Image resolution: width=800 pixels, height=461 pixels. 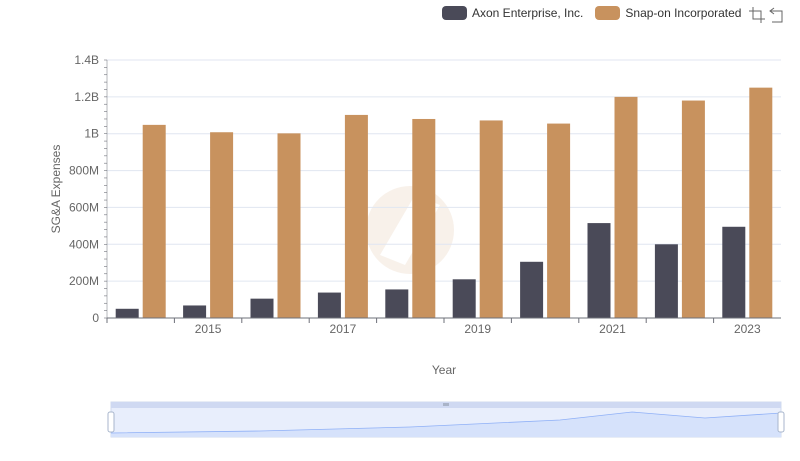 I want to click on y-tick-label: 200M, so click(x=84, y=281).